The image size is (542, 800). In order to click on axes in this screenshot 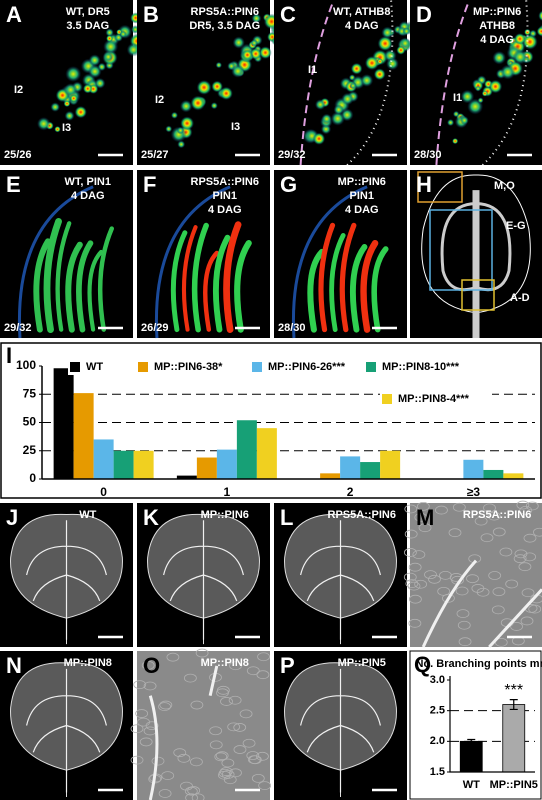, I will do `click(492, 724)`.